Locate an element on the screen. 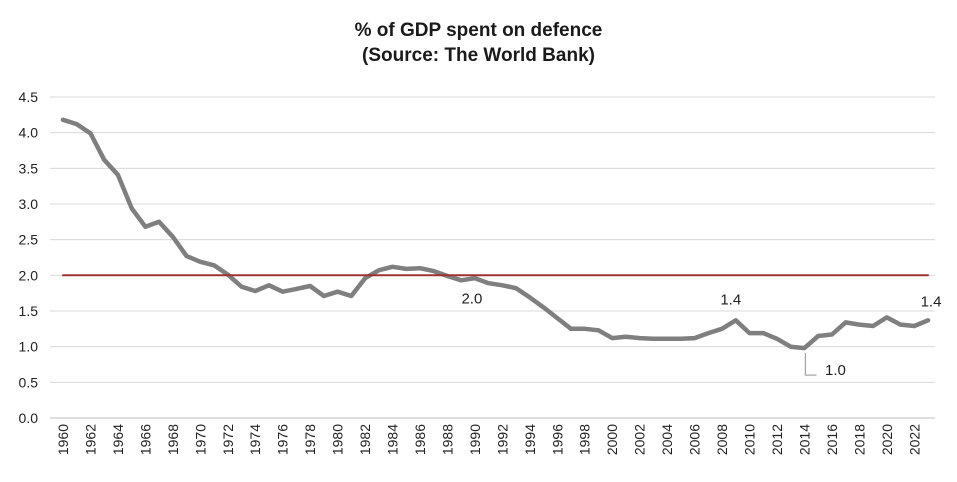  chart-title: % of GDP spent on defence is located at coordinates (478, 30).